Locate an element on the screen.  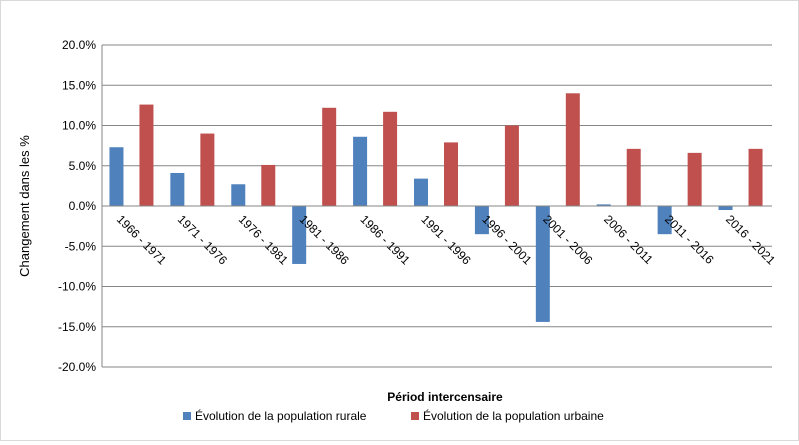
x-tick-label: 2016 - 2021 is located at coordinates (750, 239).